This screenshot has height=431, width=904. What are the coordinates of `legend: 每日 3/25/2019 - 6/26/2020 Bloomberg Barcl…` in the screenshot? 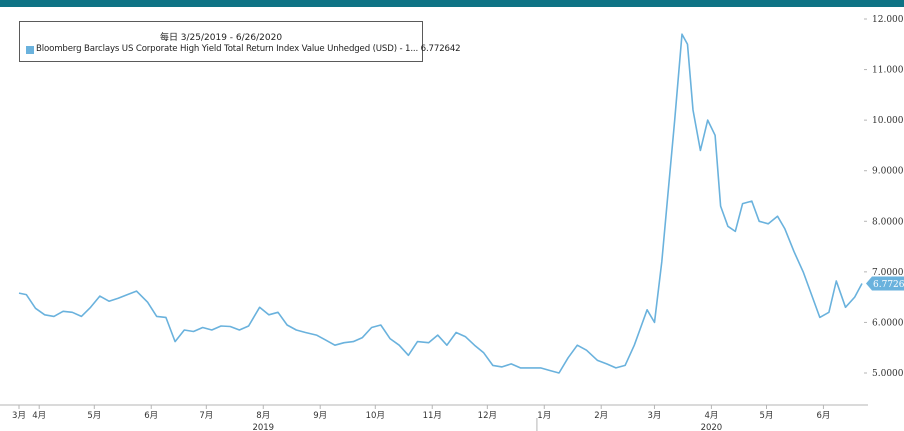 It's located at (240, 41).